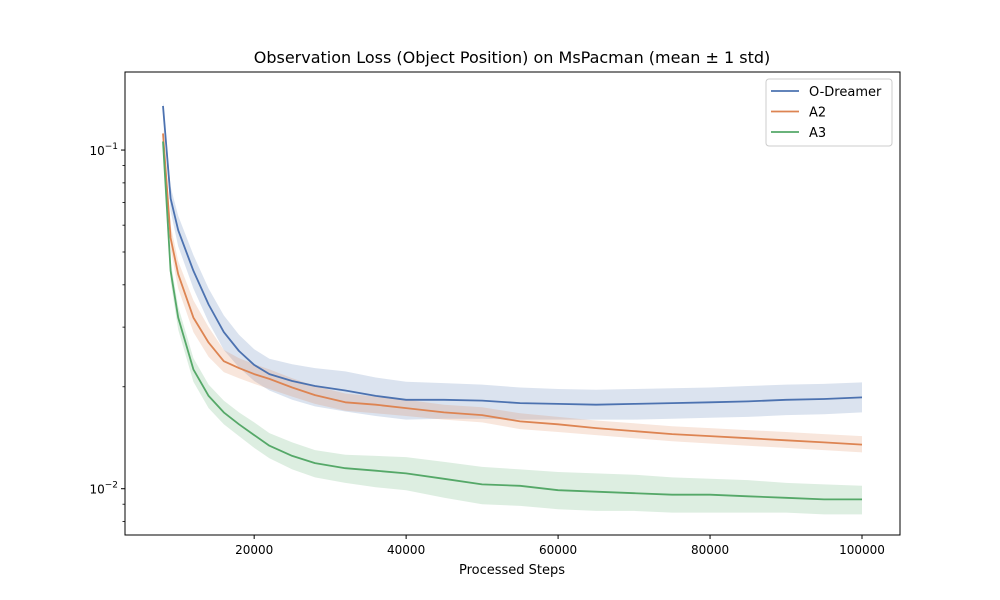 This screenshot has height=600, width=1000. I want to click on x-tick-label: 100000, so click(862, 550).